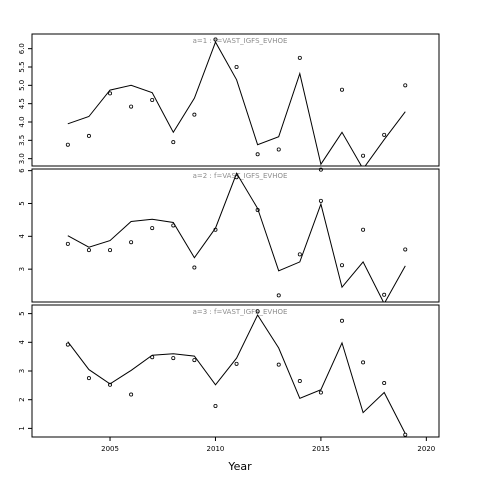 The width and height of the screenshot is (480, 480). I want to click on panel-label: a=3 : f=VAST_IGFS_EVHOE, so click(240, 312).